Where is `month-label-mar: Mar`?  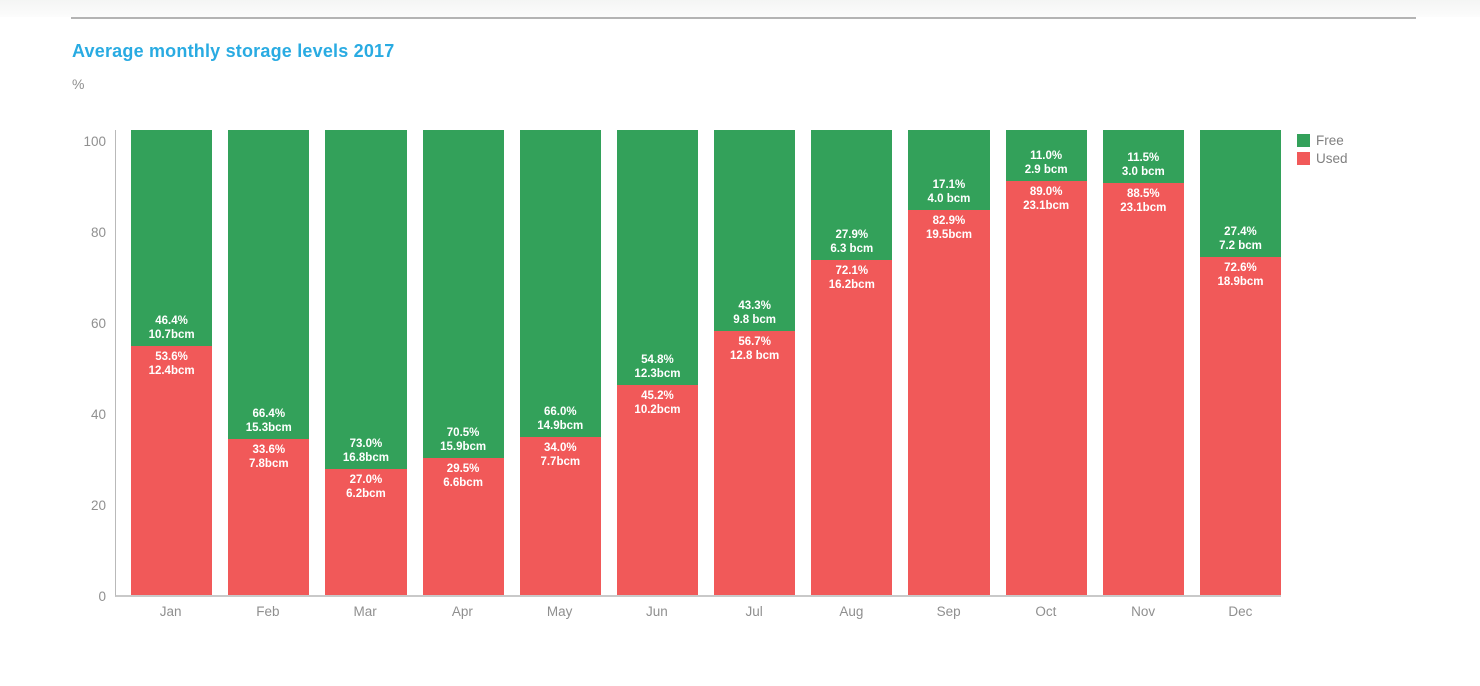
month-label-mar: Mar is located at coordinates (365, 611).